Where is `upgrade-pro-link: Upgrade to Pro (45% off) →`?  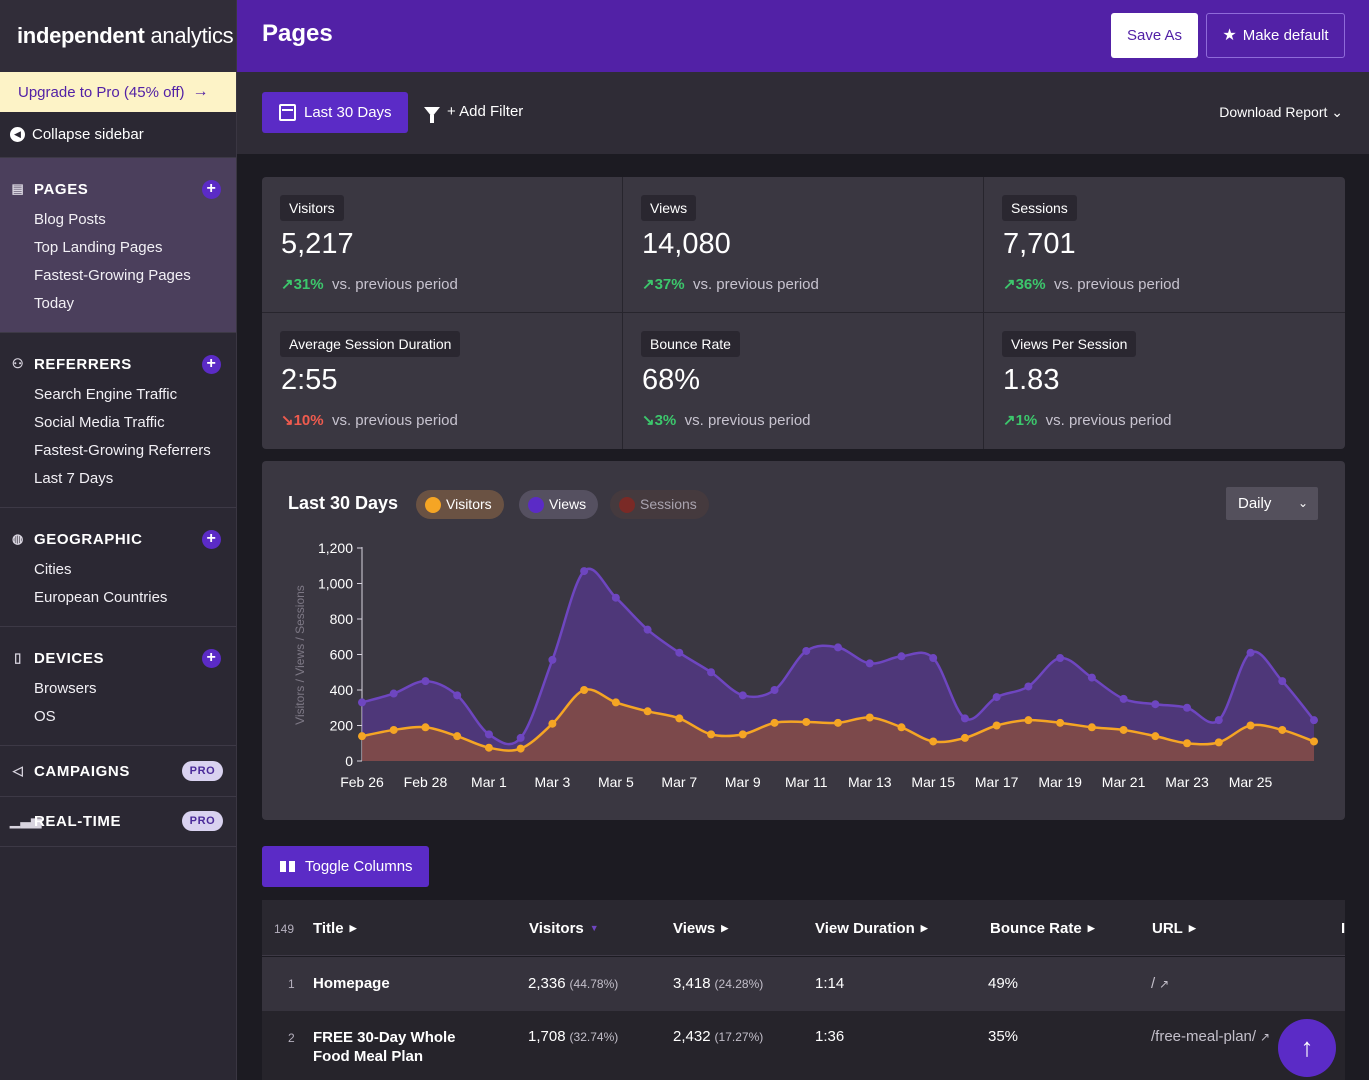 upgrade-pro-link: Upgrade to Pro (45% off) → is located at coordinates (118, 92).